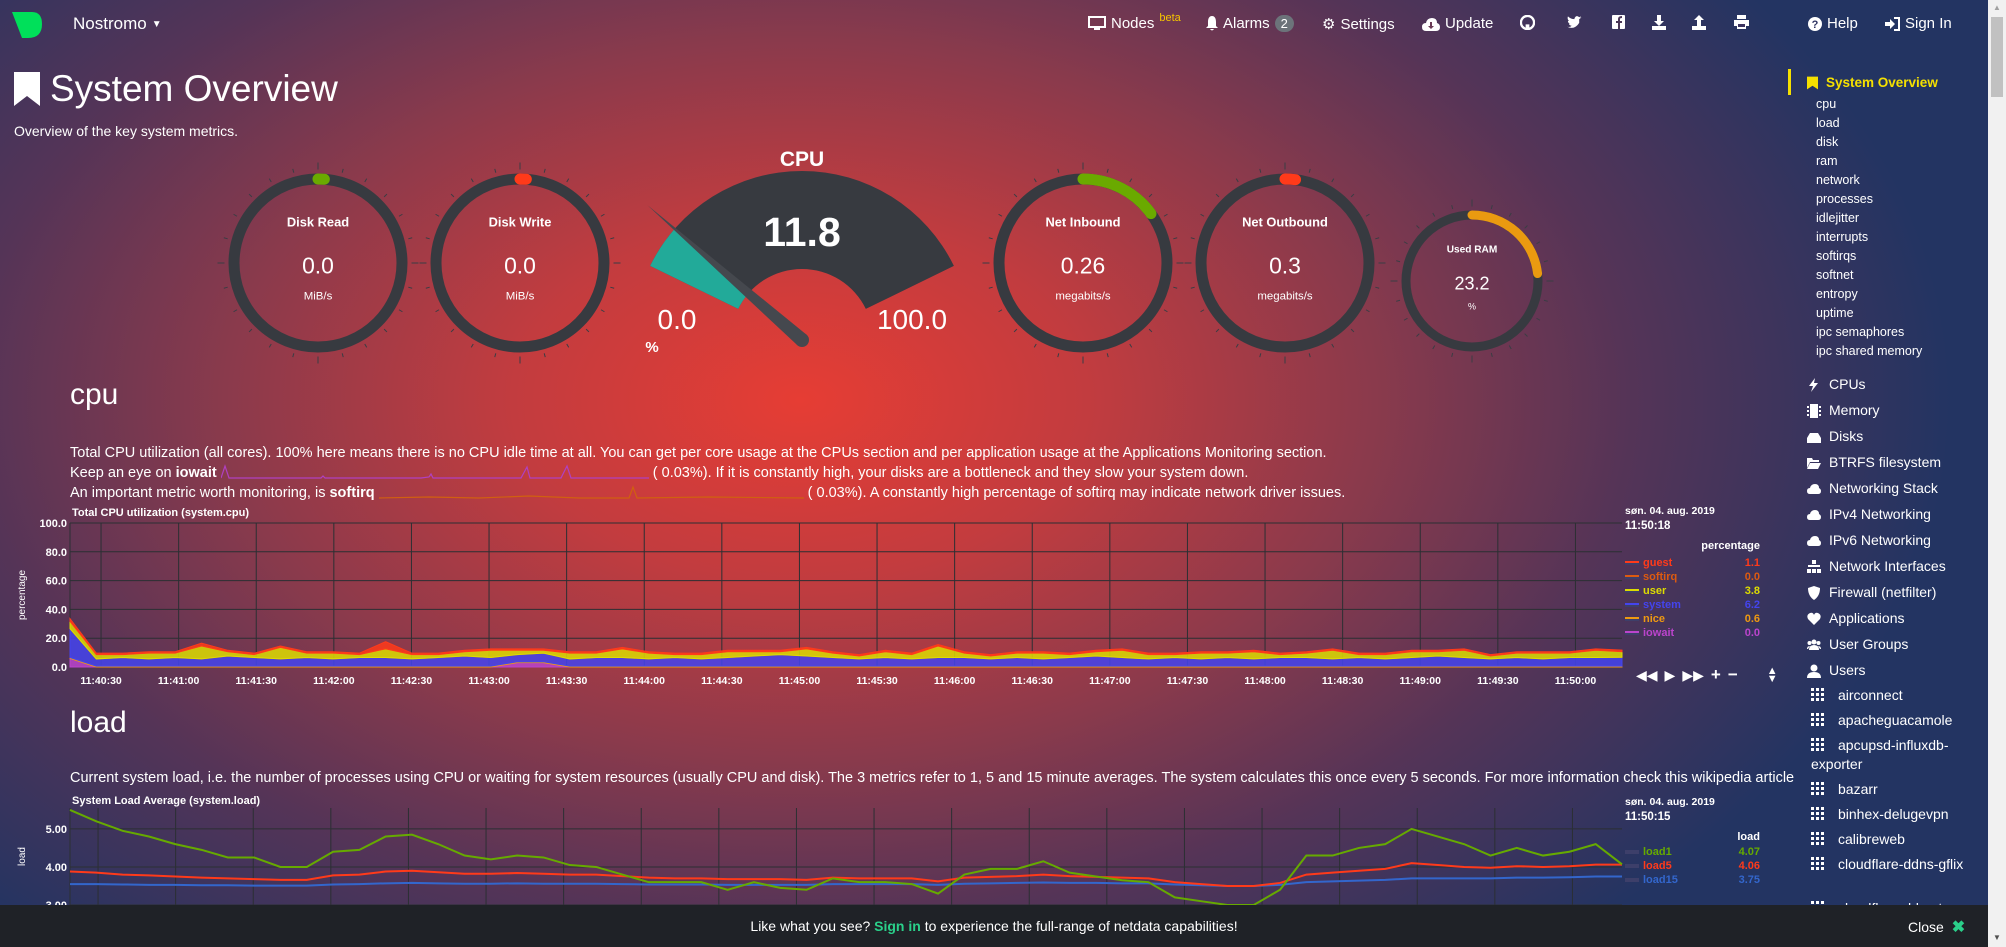 The width and height of the screenshot is (2006, 947). I want to click on sidebar-item-app: apacheguacamole, so click(1896, 720).